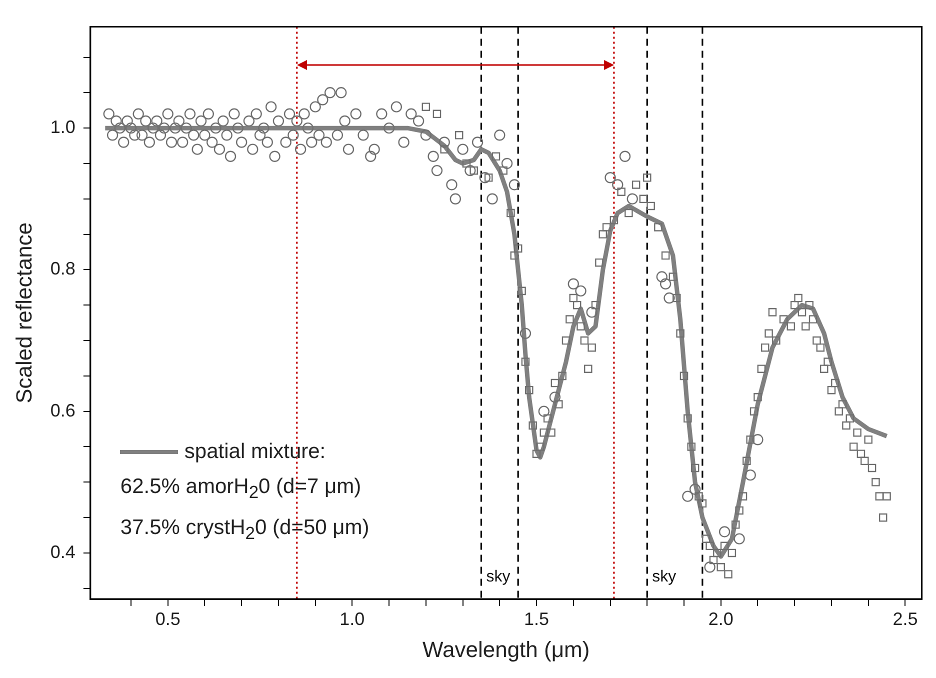 The image size is (936, 678). What do you see at coordinates (506, 649) in the screenshot?
I see `x-axis-title: Wavelength (μm)` at bounding box center [506, 649].